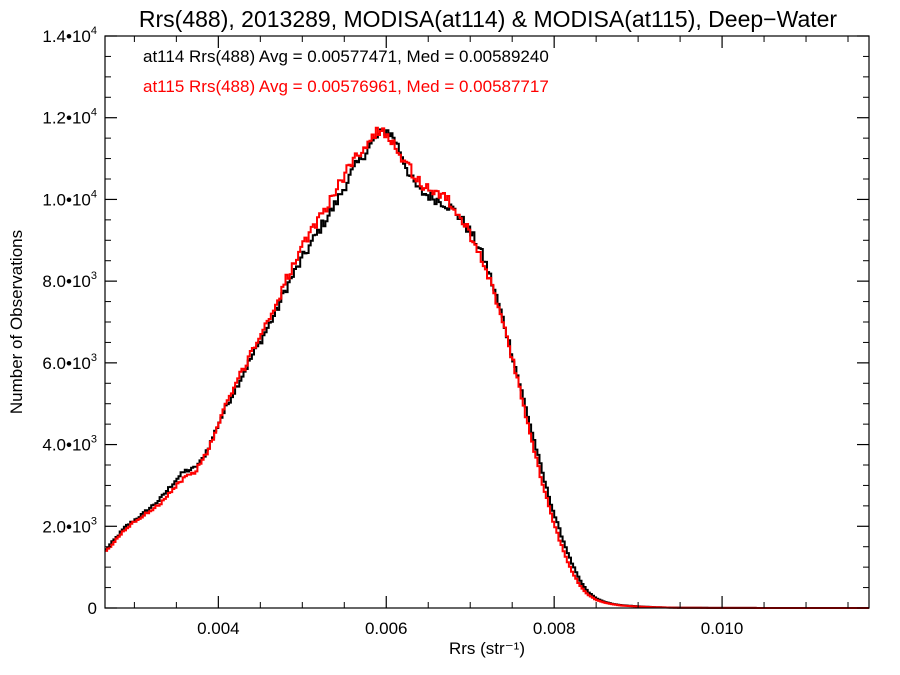 This screenshot has height=675, width=900. Describe the element at coordinates (92, 608) in the screenshot. I see `y-tick-label: 0` at that location.